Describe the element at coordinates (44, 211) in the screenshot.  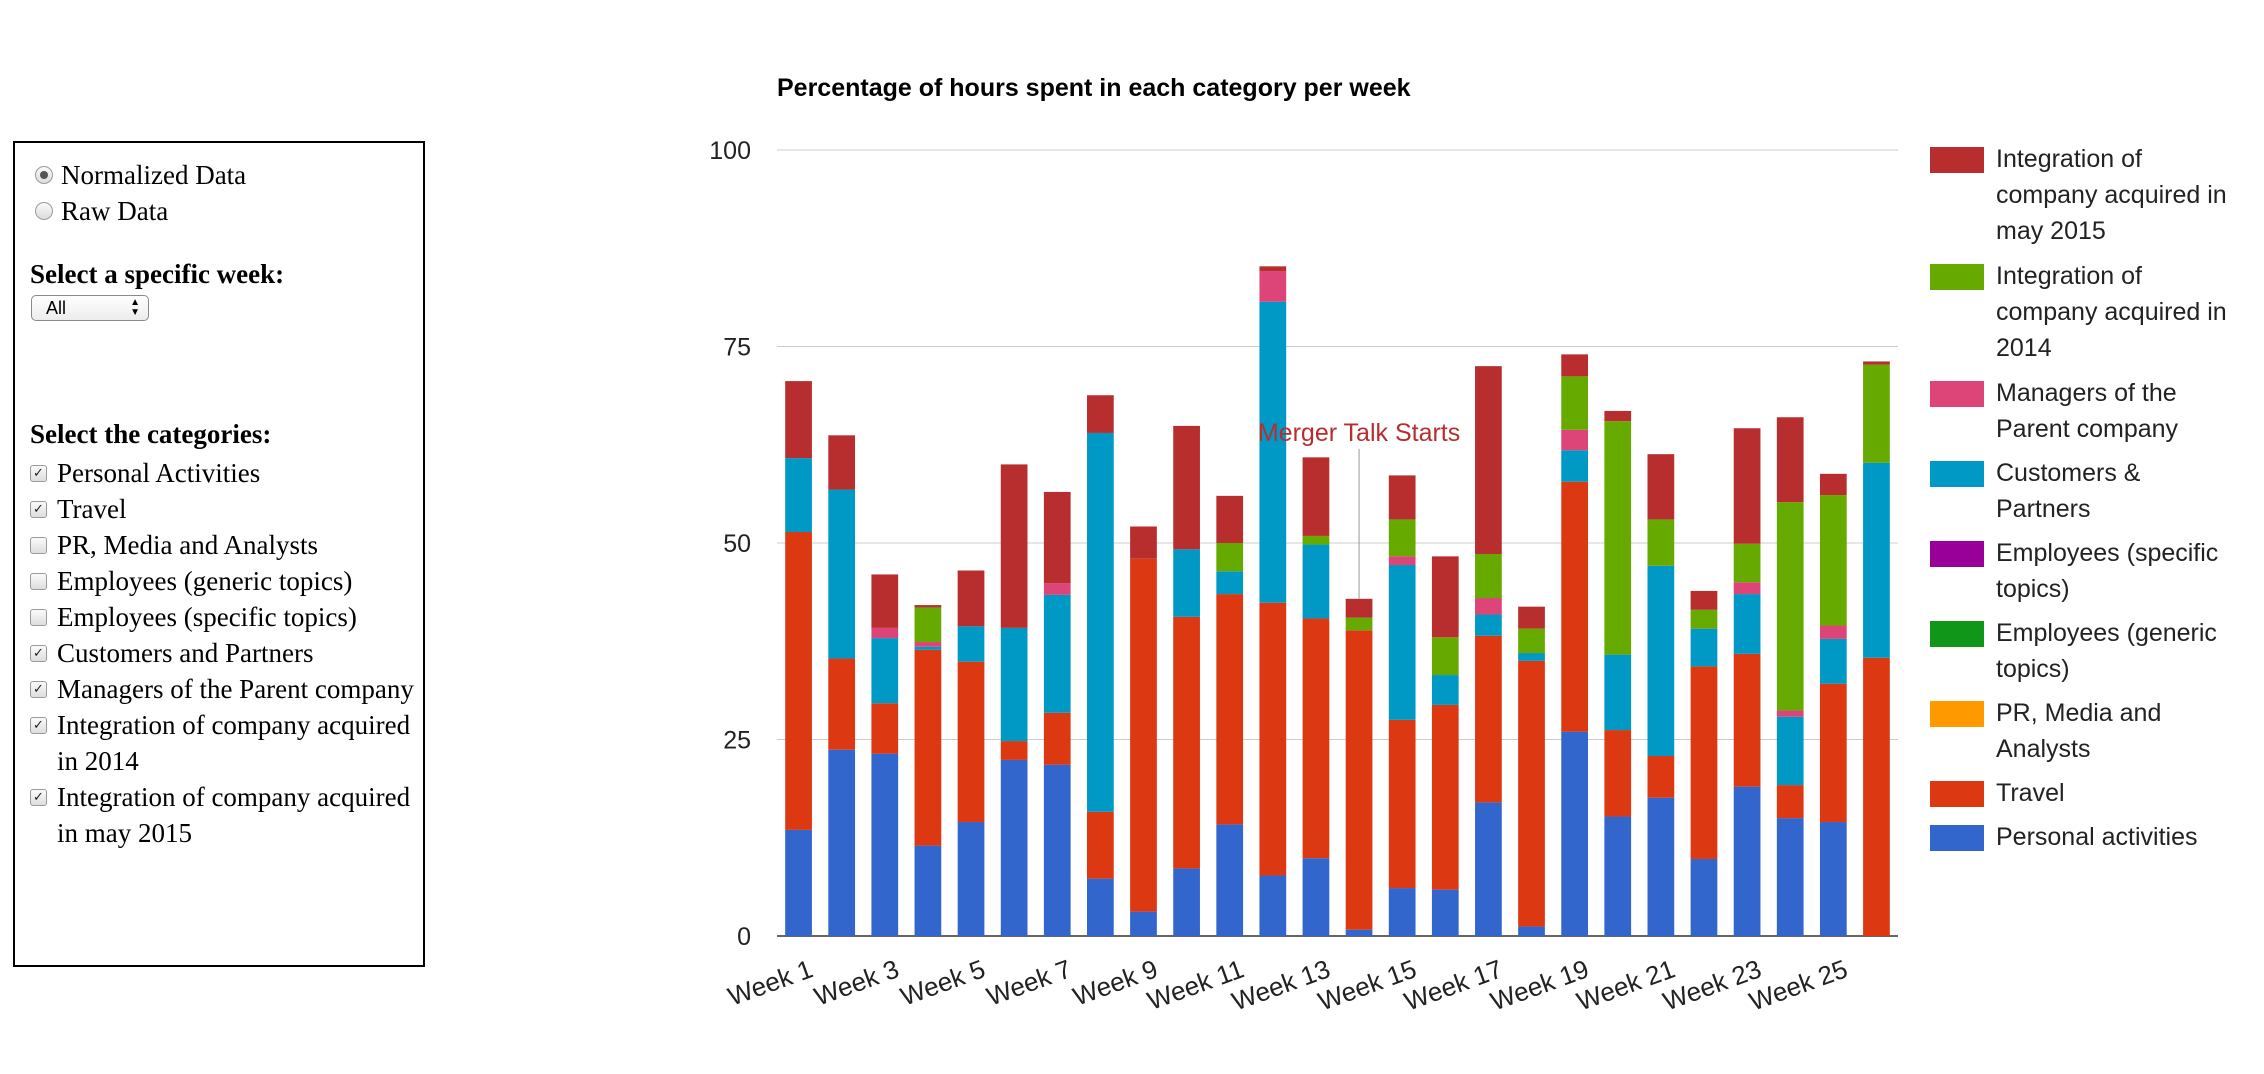
I see `raw-radio` at that location.